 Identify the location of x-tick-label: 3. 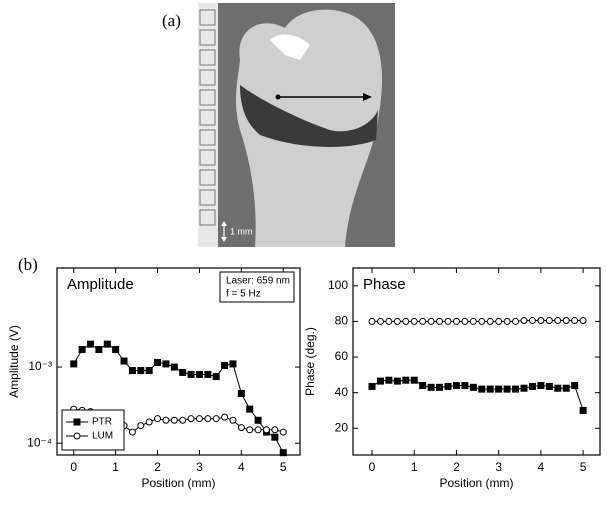
(199, 467).